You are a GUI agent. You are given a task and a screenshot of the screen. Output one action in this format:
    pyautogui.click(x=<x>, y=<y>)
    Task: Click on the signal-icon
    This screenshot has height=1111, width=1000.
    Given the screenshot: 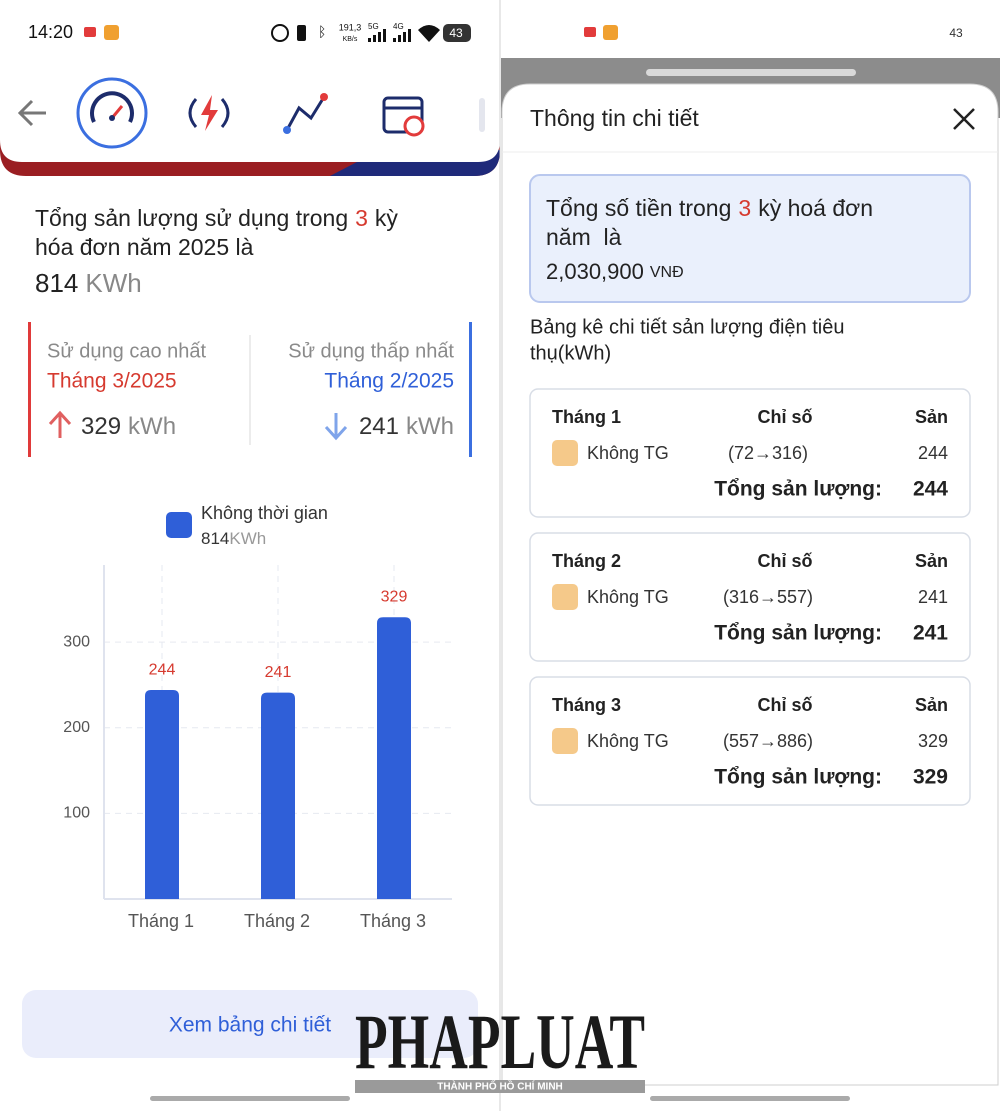 What is the action you would take?
    pyautogui.click(x=389, y=35)
    